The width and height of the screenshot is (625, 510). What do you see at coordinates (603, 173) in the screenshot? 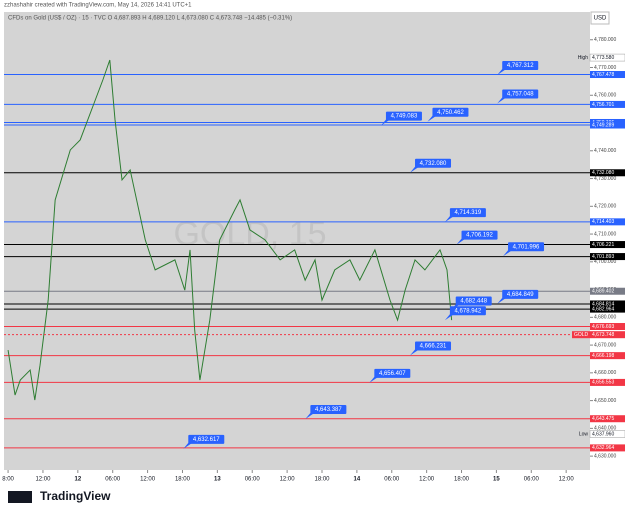
I see `level-label: 4,732.080` at bounding box center [603, 173].